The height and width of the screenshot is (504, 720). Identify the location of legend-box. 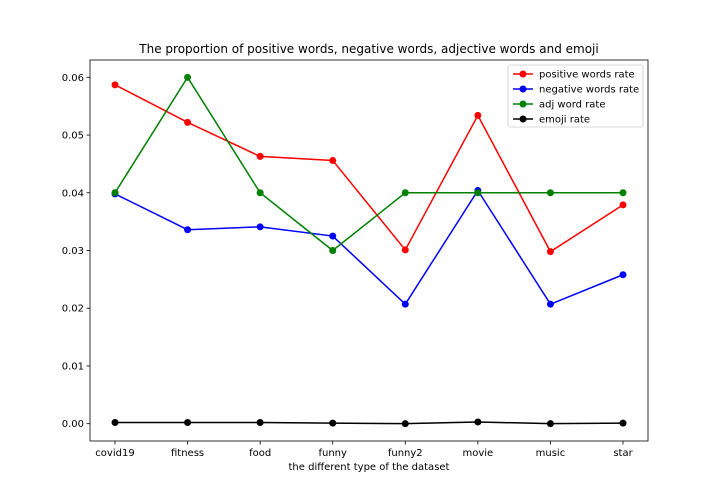
(575, 96).